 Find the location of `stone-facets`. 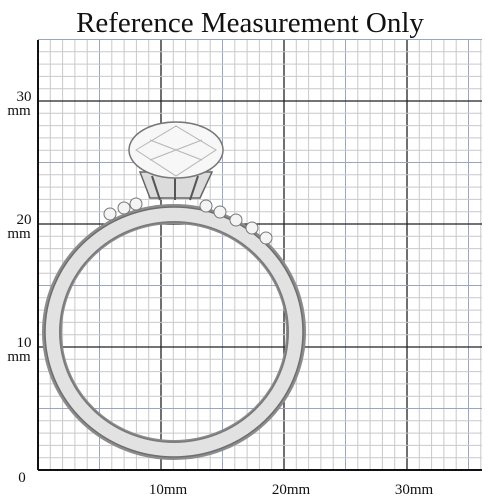

stone-facets is located at coordinates (176, 151).